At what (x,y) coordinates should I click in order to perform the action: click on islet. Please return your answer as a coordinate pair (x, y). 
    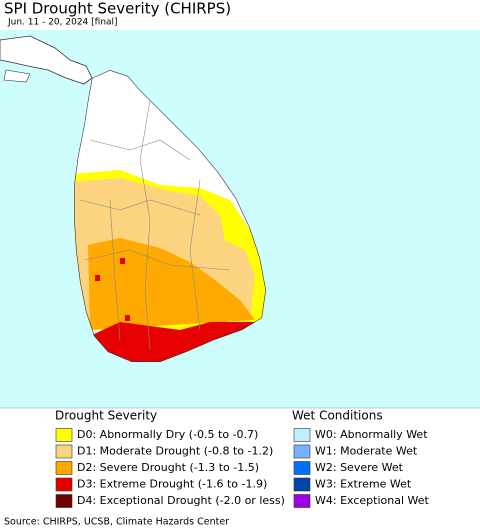
    Looking at the image, I should click on (17, 76).